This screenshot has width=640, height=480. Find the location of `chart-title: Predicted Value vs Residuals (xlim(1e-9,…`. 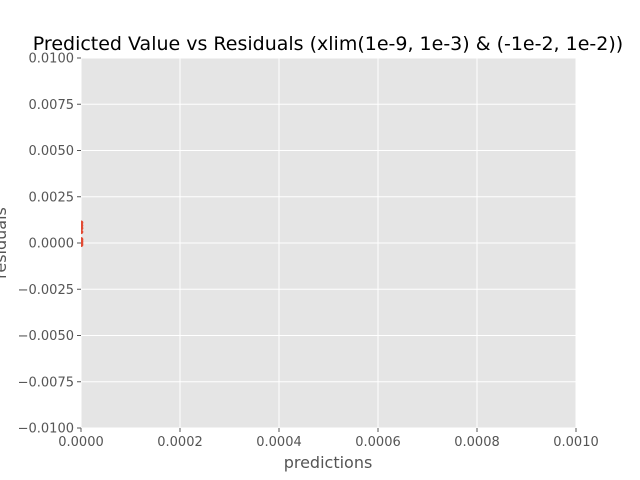

chart-title: Predicted Value vs Residuals (xlim(1e-9,… is located at coordinates (328, 44).